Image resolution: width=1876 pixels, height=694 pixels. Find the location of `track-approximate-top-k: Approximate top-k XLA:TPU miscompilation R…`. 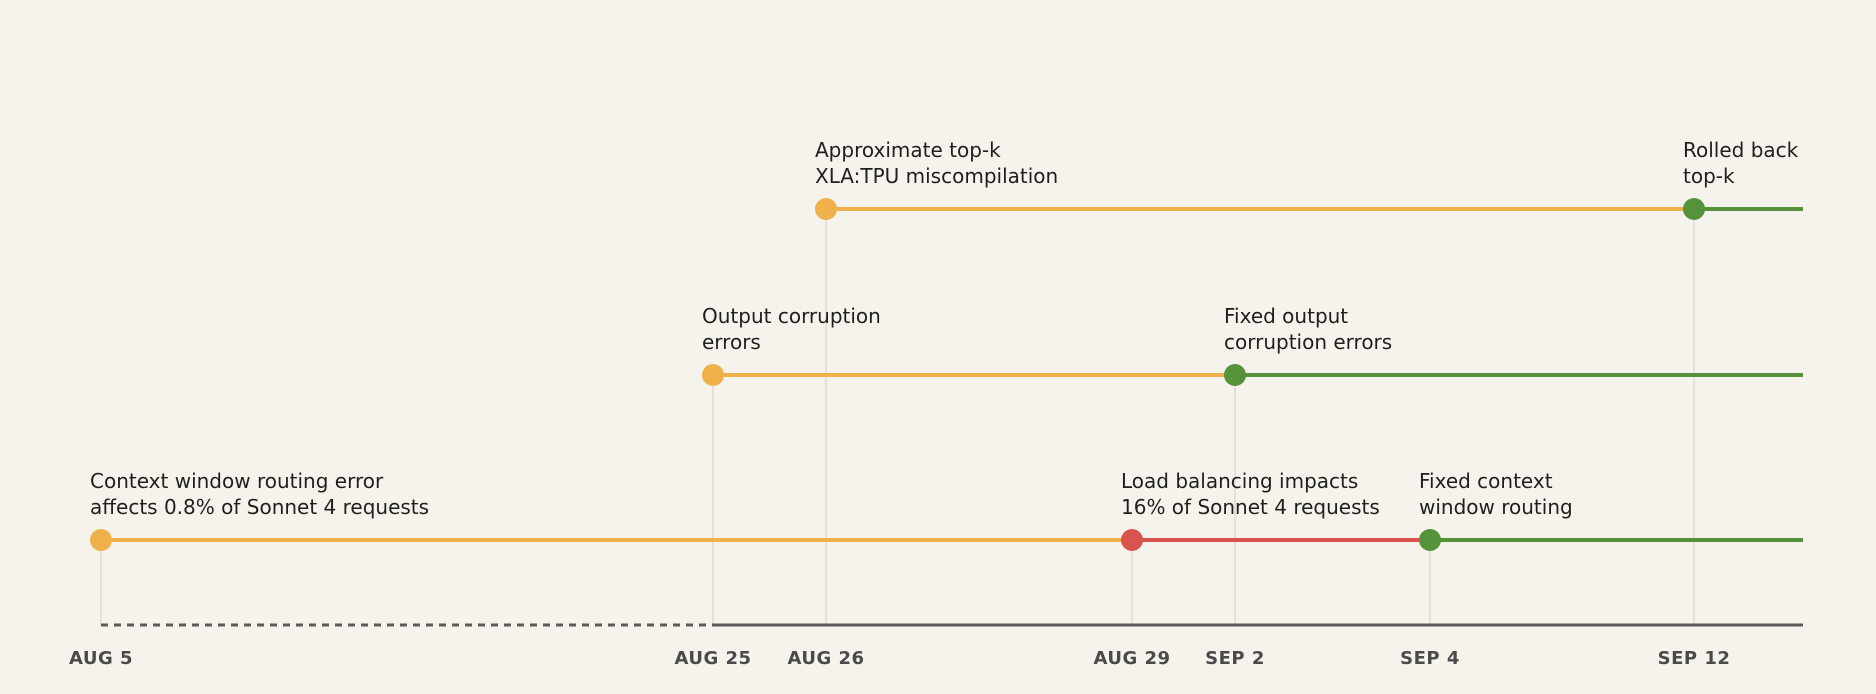

track-approximate-top-k: Approximate top-k XLA:TPU miscompilation R… is located at coordinates (1309, 179).